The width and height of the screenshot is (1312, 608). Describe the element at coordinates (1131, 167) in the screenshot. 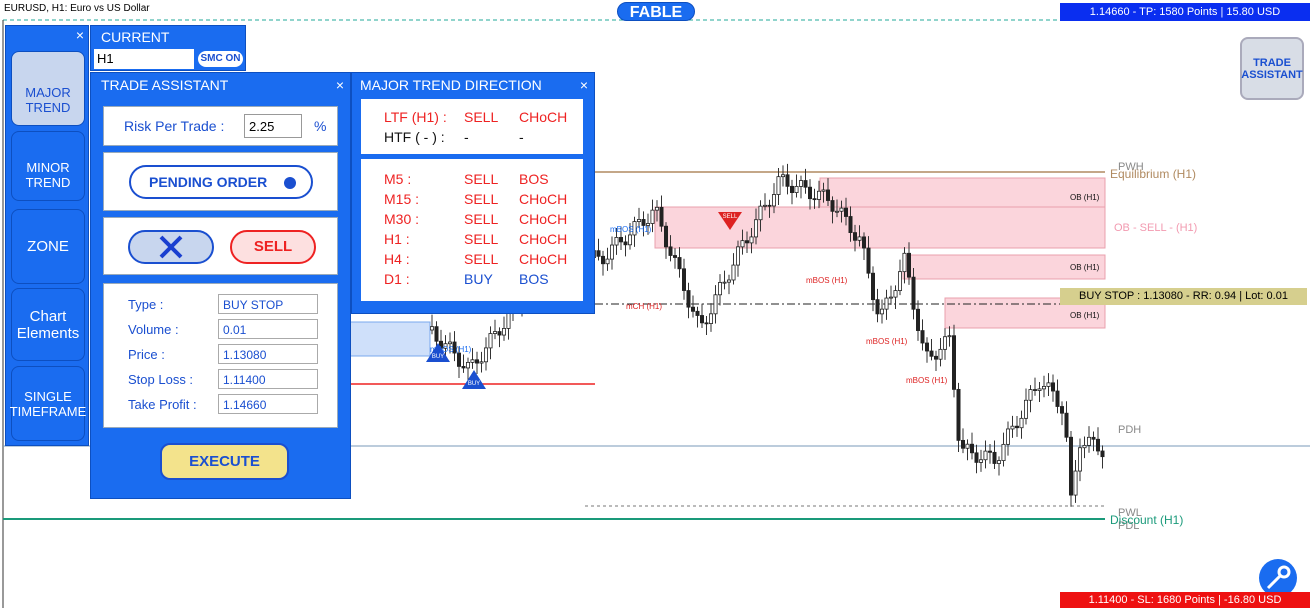

I see `pwh-label: PWH` at that location.